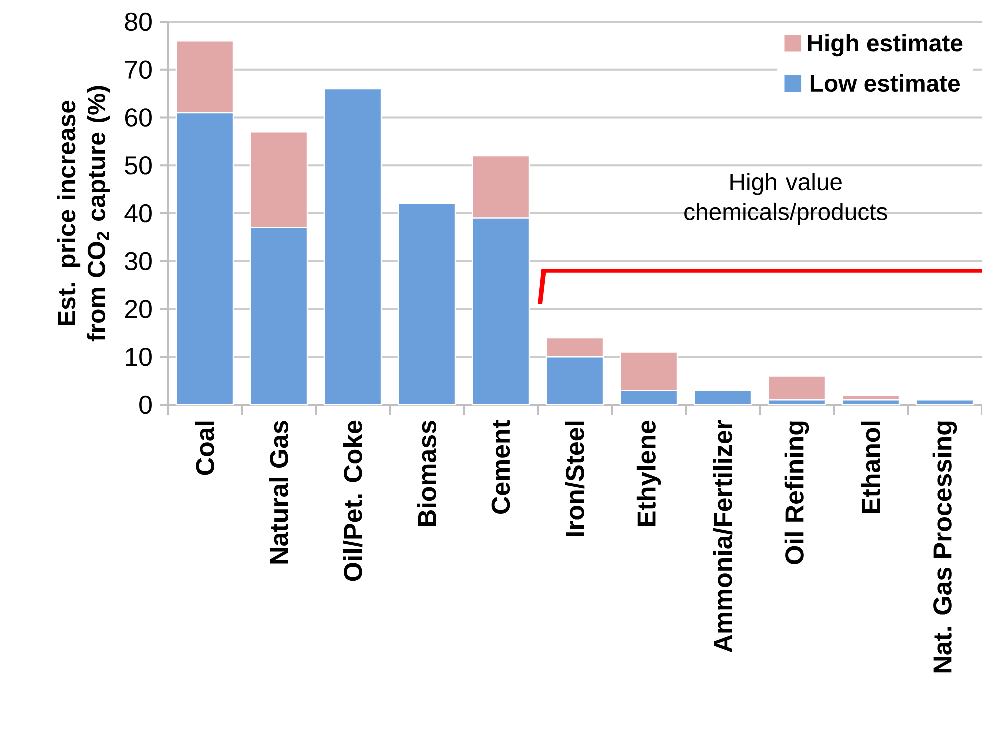 The image size is (982, 754). What do you see at coordinates (427, 473) in the screenshot?
I see `x-tick-label: Biomass` at bounding box center [427, 473].